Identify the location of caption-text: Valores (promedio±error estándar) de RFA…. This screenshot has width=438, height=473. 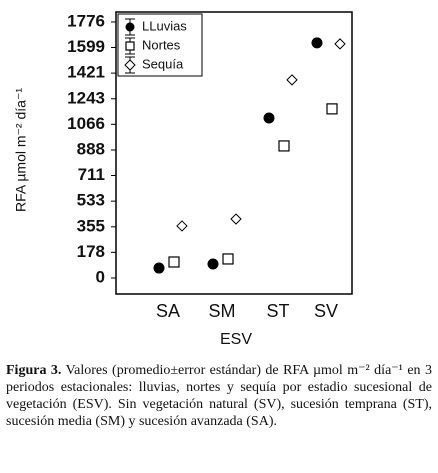
(219, 396).